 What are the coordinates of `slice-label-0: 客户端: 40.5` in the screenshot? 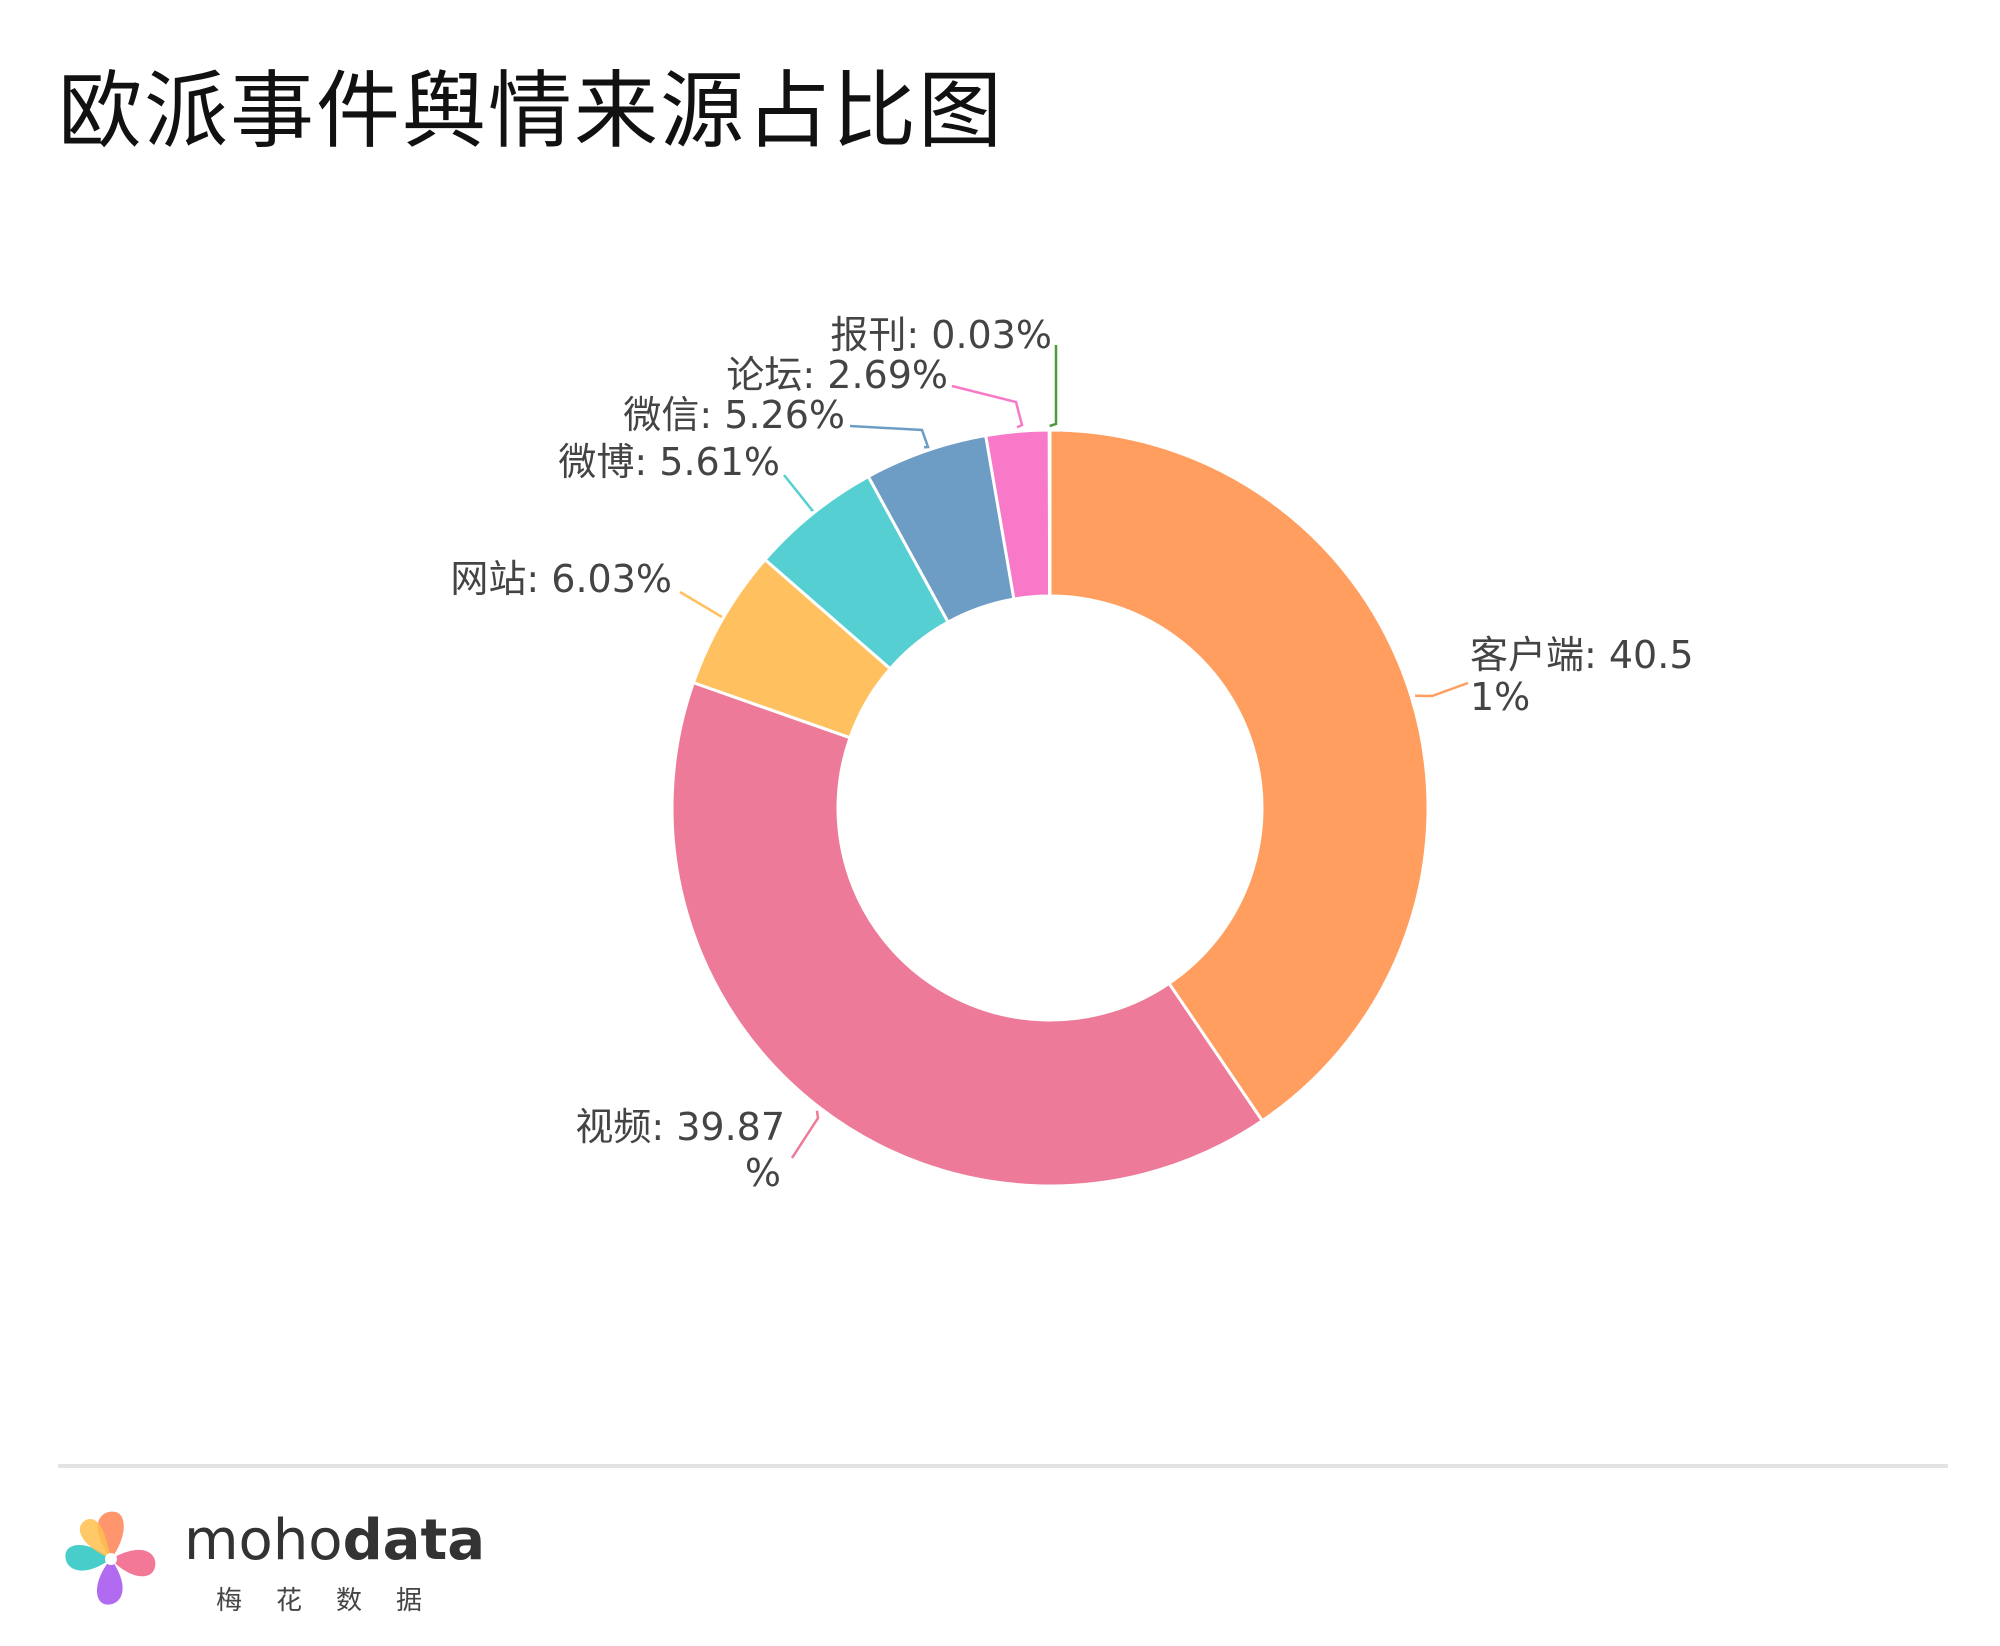 It's located at (1582, 655).